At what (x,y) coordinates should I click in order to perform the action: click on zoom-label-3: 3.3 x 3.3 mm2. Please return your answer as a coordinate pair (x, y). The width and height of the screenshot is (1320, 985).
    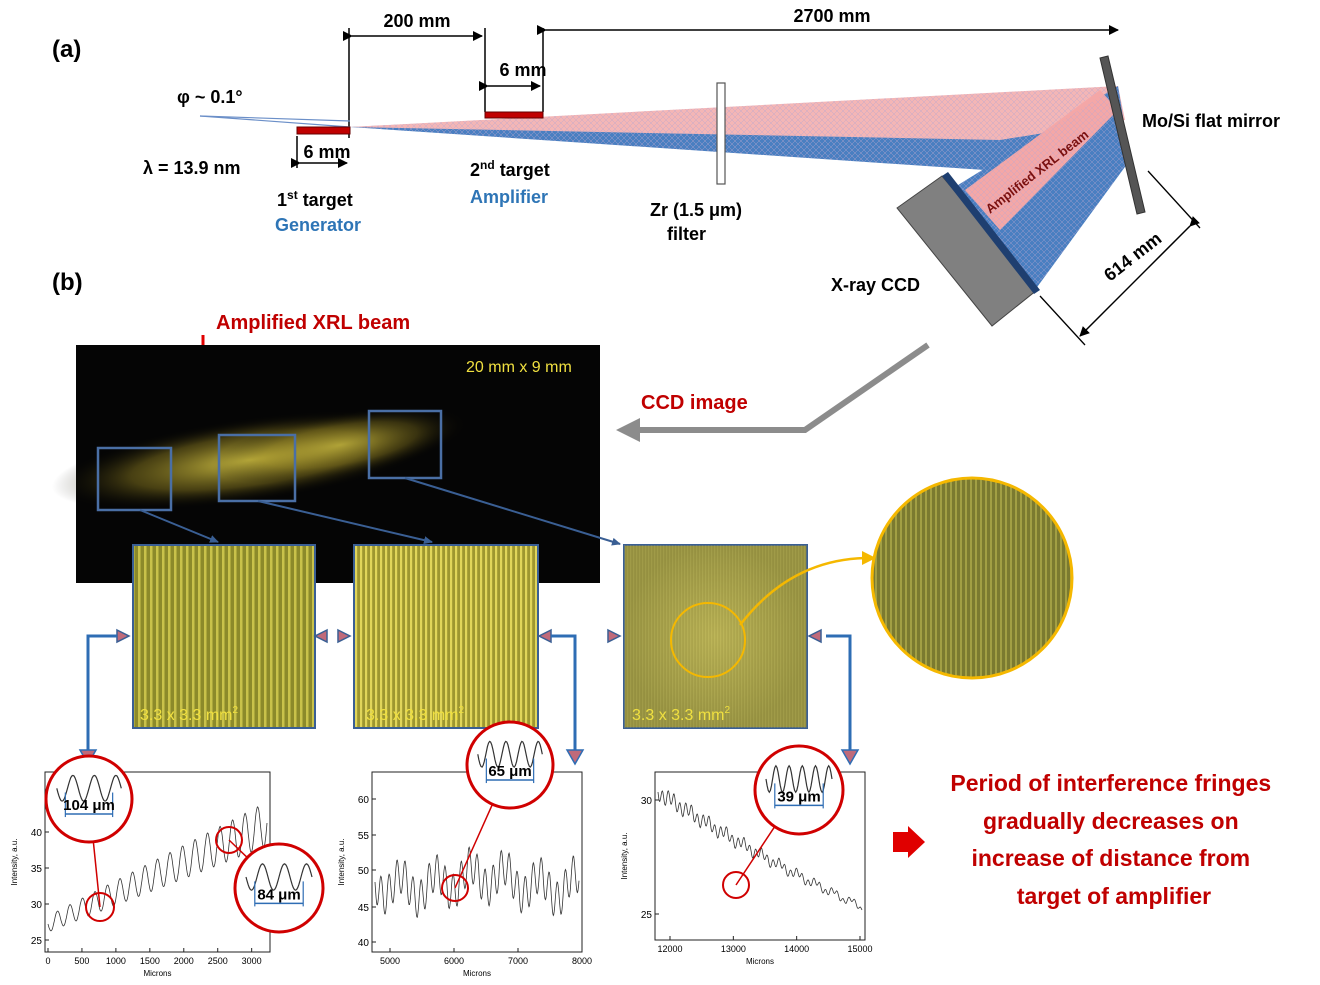
    Looking at the image, I should click on (681, 714).